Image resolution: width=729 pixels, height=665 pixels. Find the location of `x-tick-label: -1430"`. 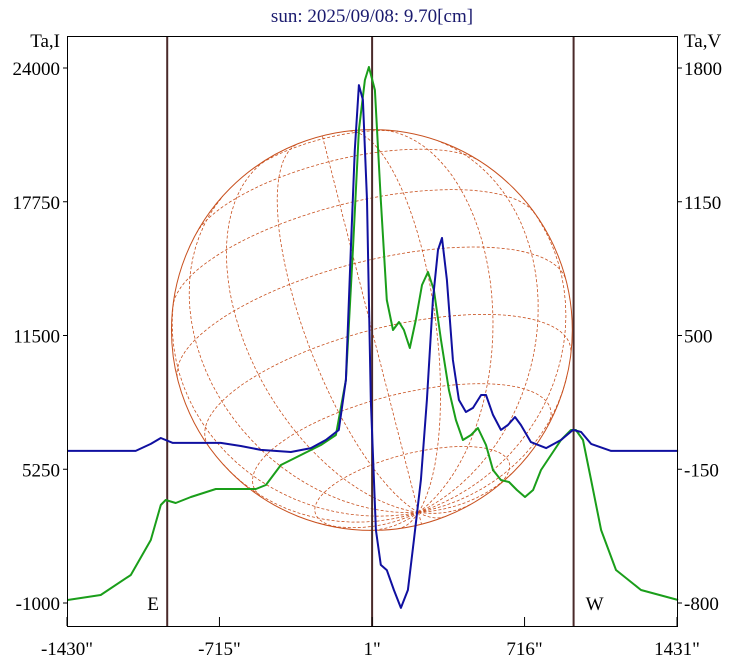

x-tick-label: -1430" is located at coordinates (67, 649).